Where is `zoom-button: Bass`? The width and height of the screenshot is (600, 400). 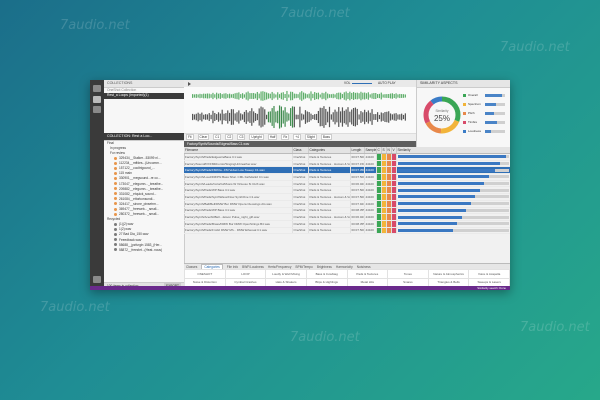
zoom-button: Bass is located at coordinates (326, 137).